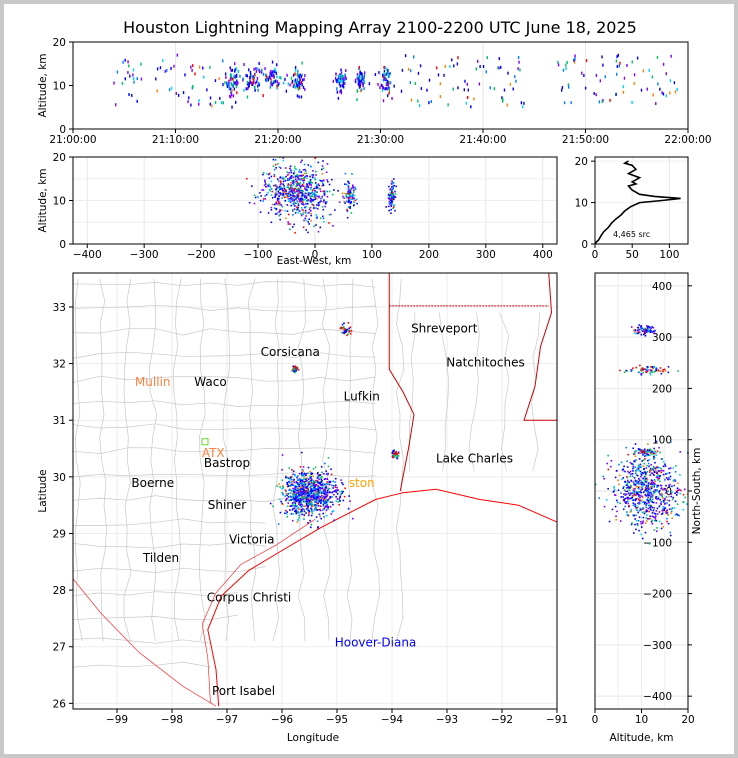 Image resolution: width=738 pixels, height=758 pixels. Describe the element at coordinates (43, 490) in the screenshot. I see `y-axis-label: Latitude` at that location.